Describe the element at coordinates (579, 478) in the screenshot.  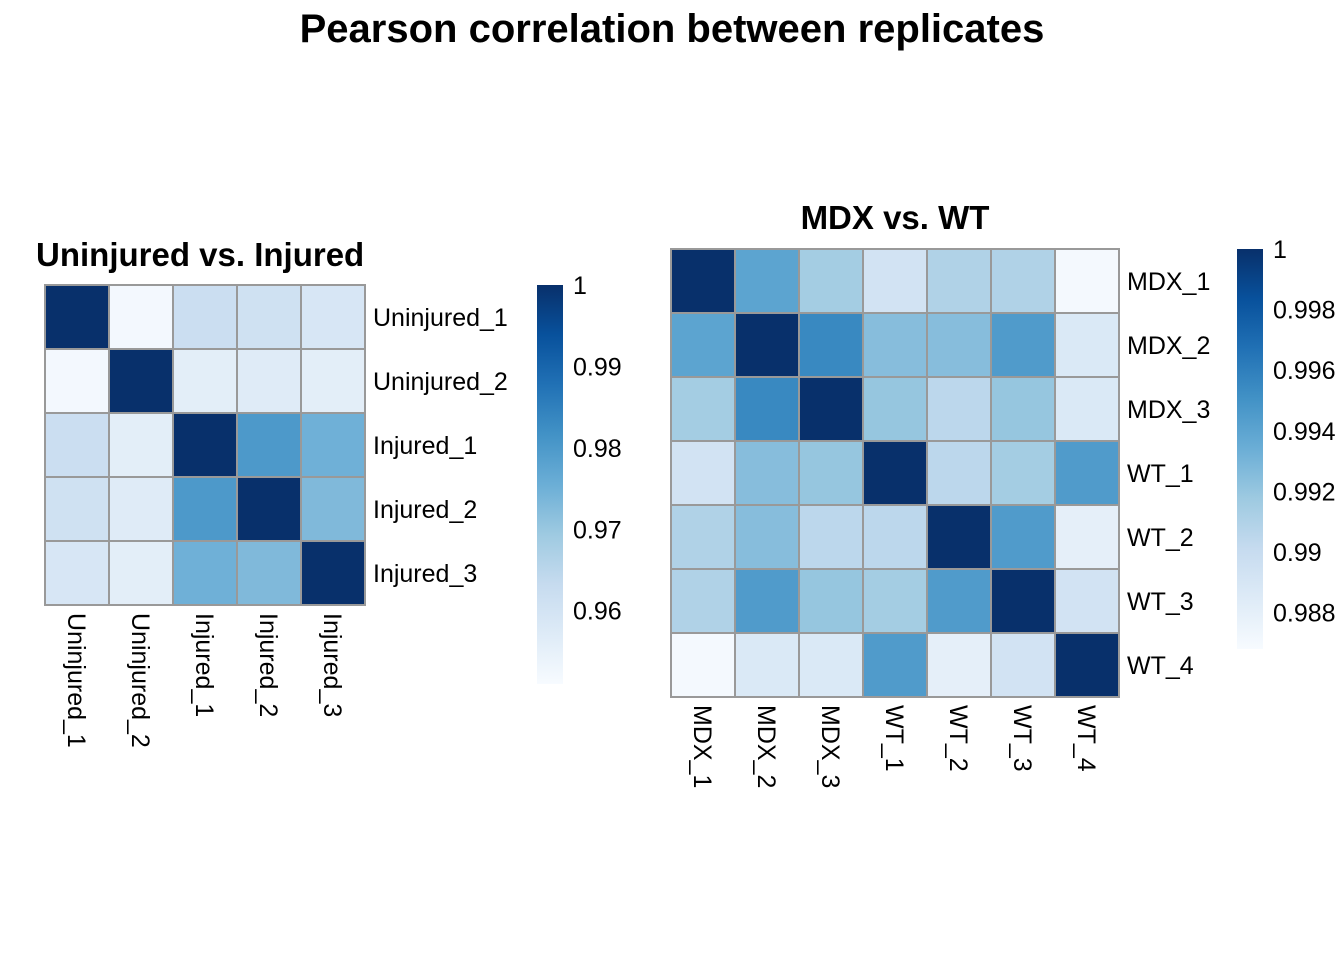
I see `color-legend: 1 0.99 0.98 0.97 0.96` at that location.